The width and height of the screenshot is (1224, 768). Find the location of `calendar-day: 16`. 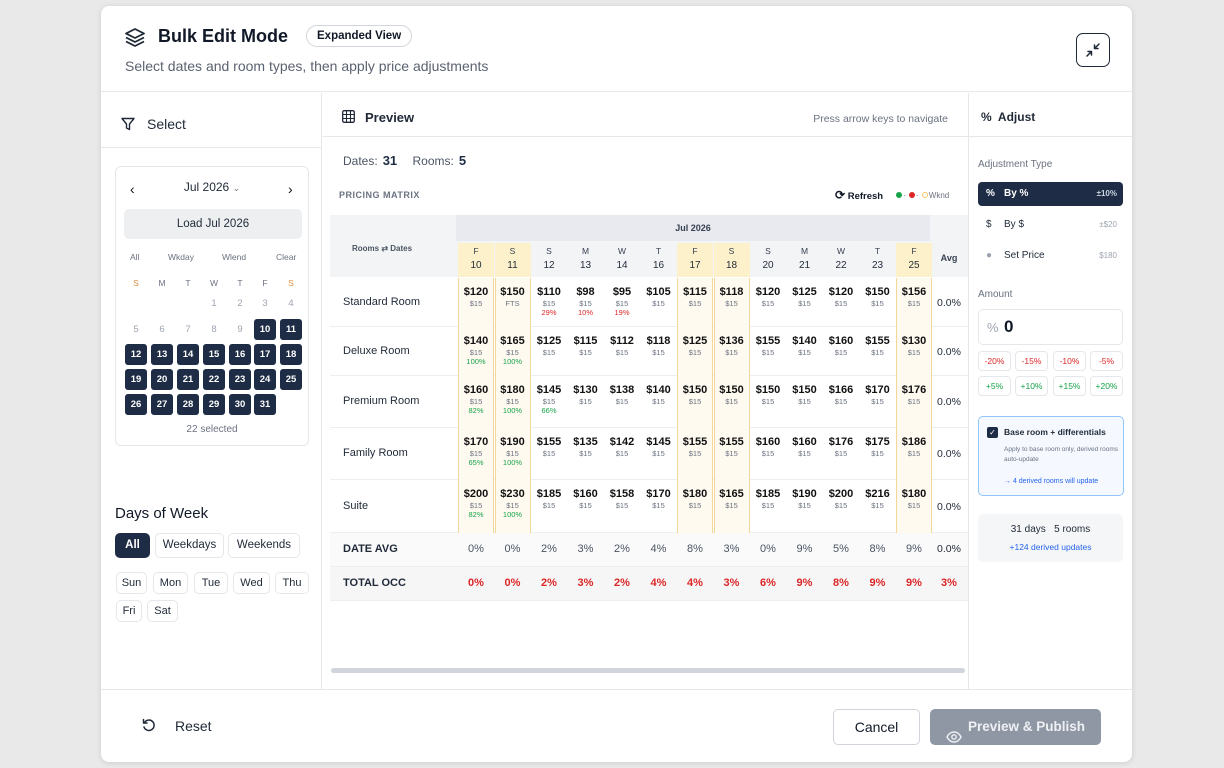

calendar-day: 16 is located at coordinates (240, 354).